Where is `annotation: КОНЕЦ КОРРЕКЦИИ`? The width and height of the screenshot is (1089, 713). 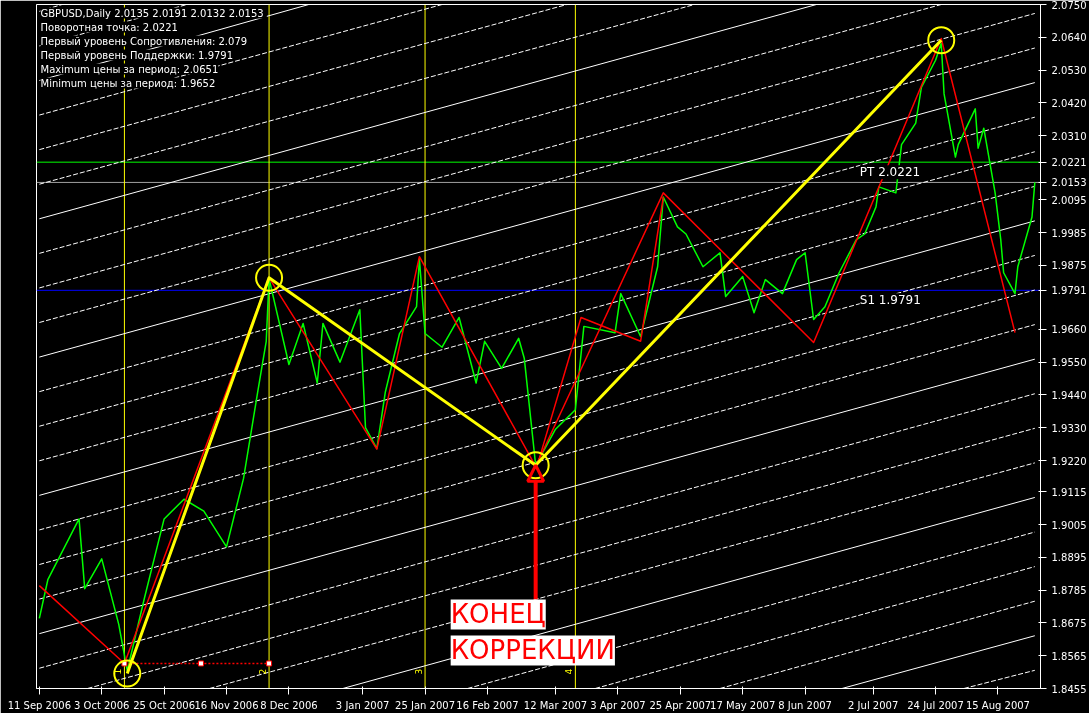 annotation: КОНЕЦ КОРРЕКЦИИ is located at coordinates (532, 632).